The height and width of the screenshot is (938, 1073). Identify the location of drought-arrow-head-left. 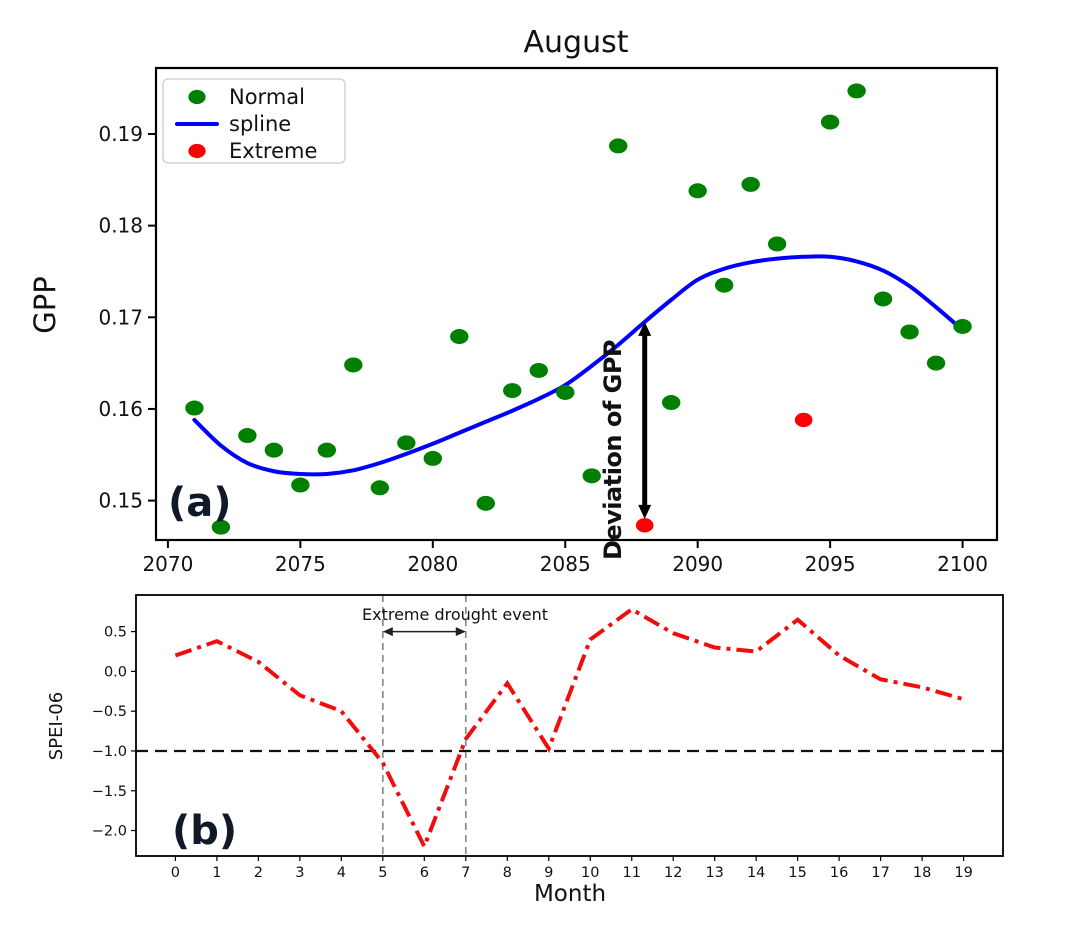
(387, 632).